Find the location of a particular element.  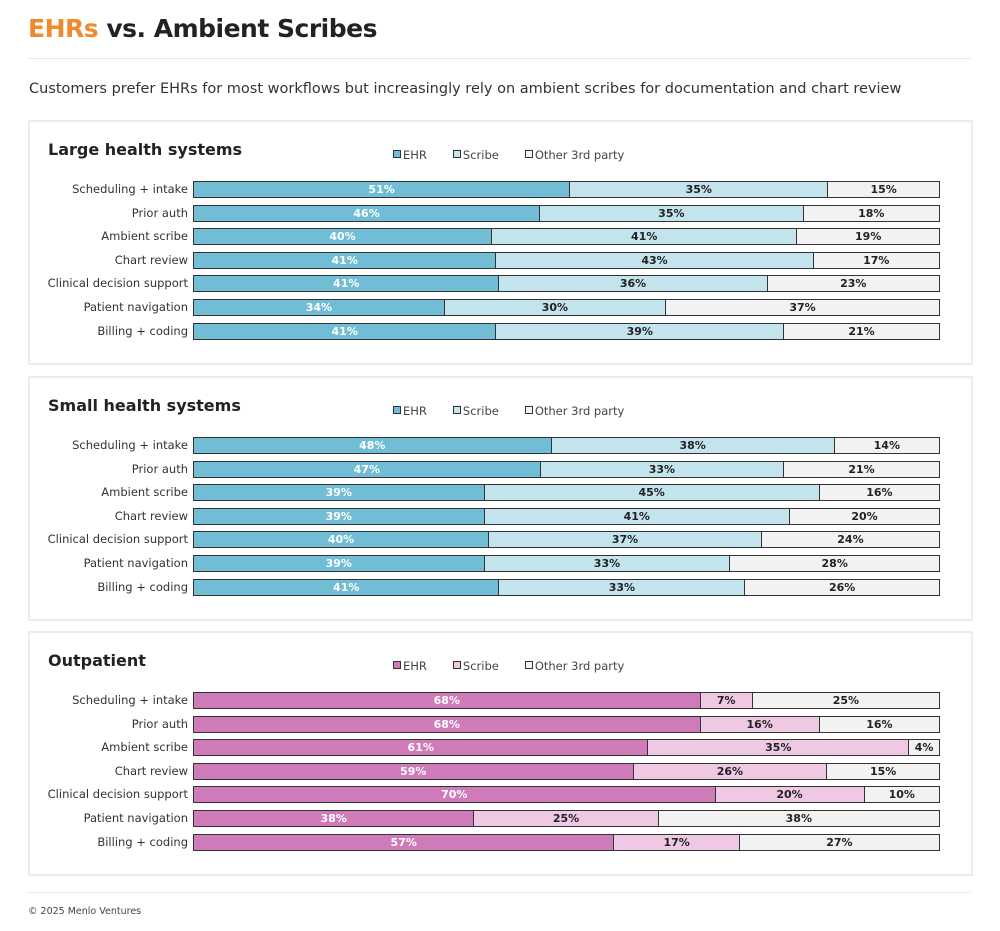

bar-segment-scribe: 17% is located at coordinates (677, 842).